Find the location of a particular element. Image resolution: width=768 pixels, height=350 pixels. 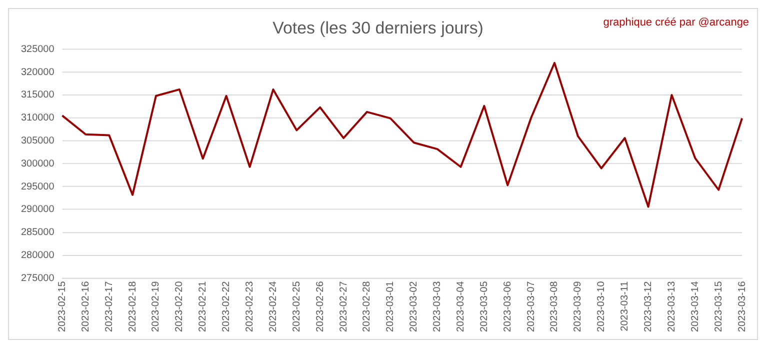

x-tick-label: 2023-03-14 is located at coordinates (695, 306).